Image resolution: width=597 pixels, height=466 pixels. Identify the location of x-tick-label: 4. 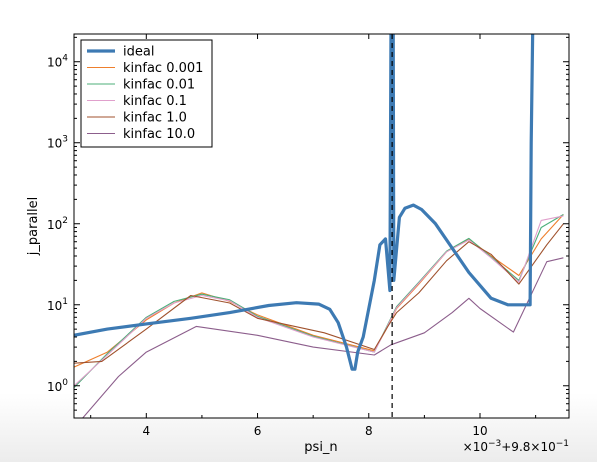
(146, 431).